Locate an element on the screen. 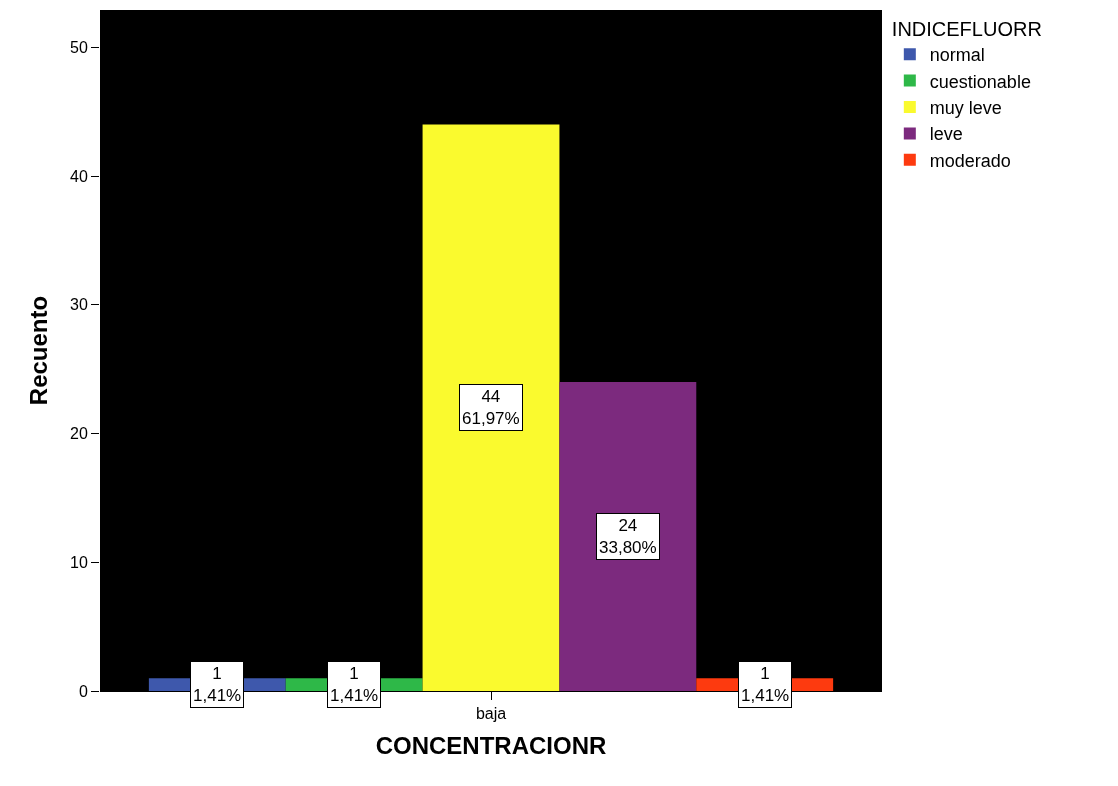  y-tick-label: 0 is located at coordinates (83, 691).